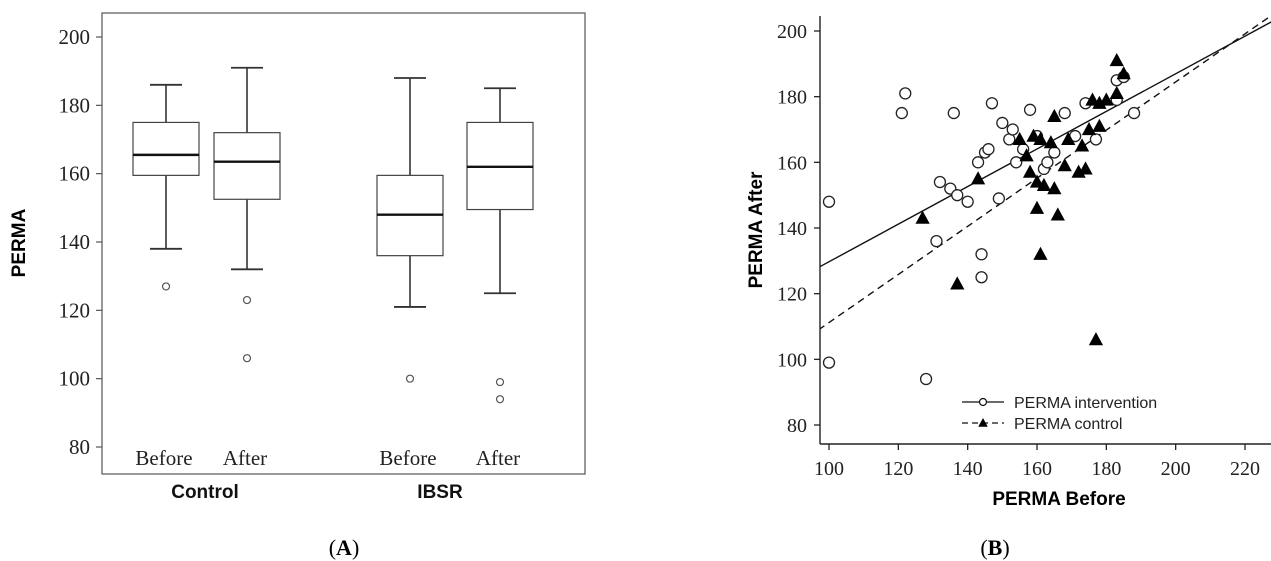  Describe the element at coordinates (1059, 414) in the screenshot. I see `scatter-legend: PERMA intervention PERMA control` at that location.